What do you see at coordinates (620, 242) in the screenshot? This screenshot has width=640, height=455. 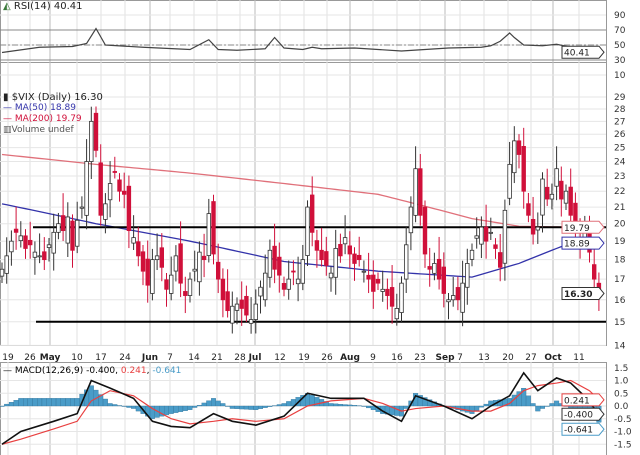 I see `price-tick-label: 19` at bounding box center [620, 242].